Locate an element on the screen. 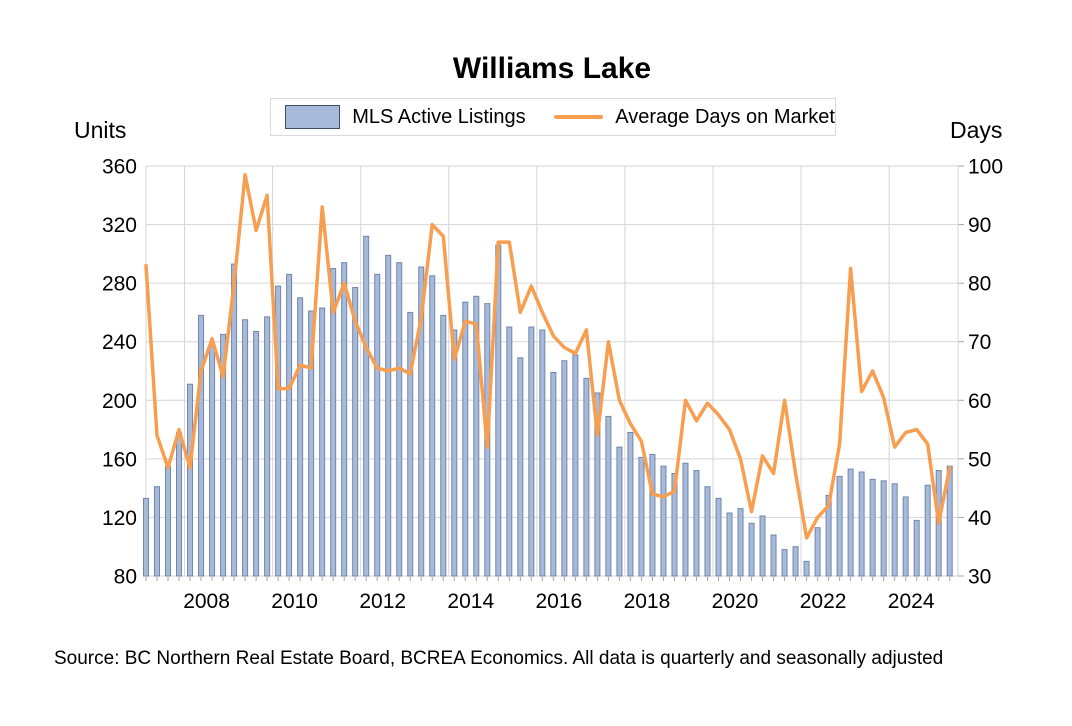 This screenshot has width=1072, height=726. right-axis-tick-label: 50 is located at coordinates (979, 459).